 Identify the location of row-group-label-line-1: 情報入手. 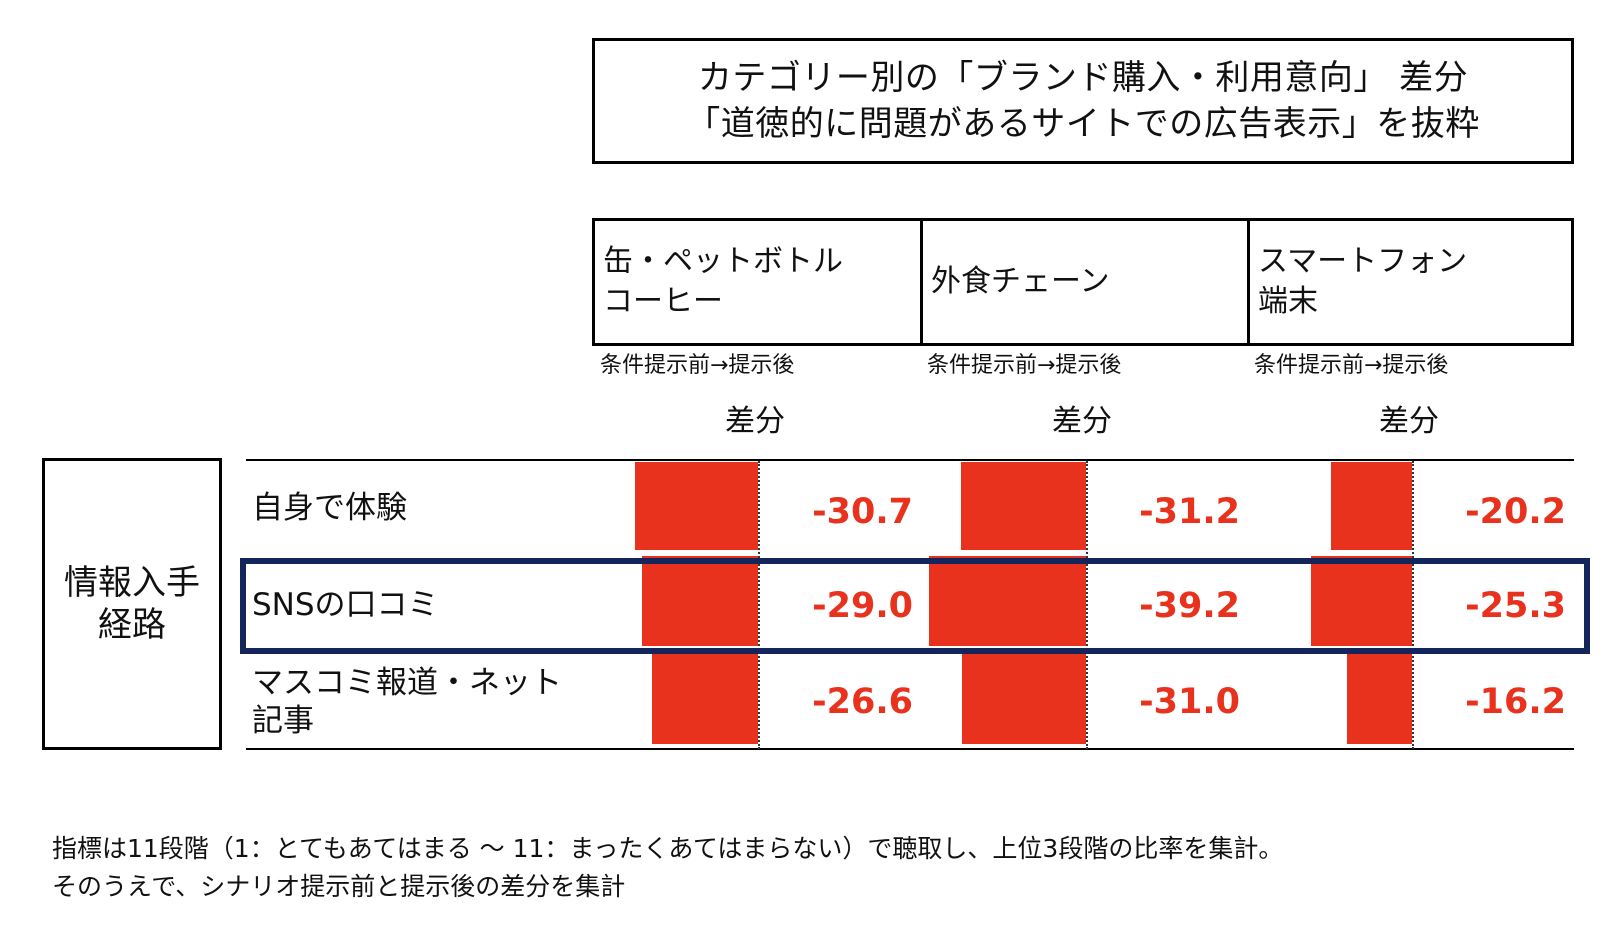
(132, 583).